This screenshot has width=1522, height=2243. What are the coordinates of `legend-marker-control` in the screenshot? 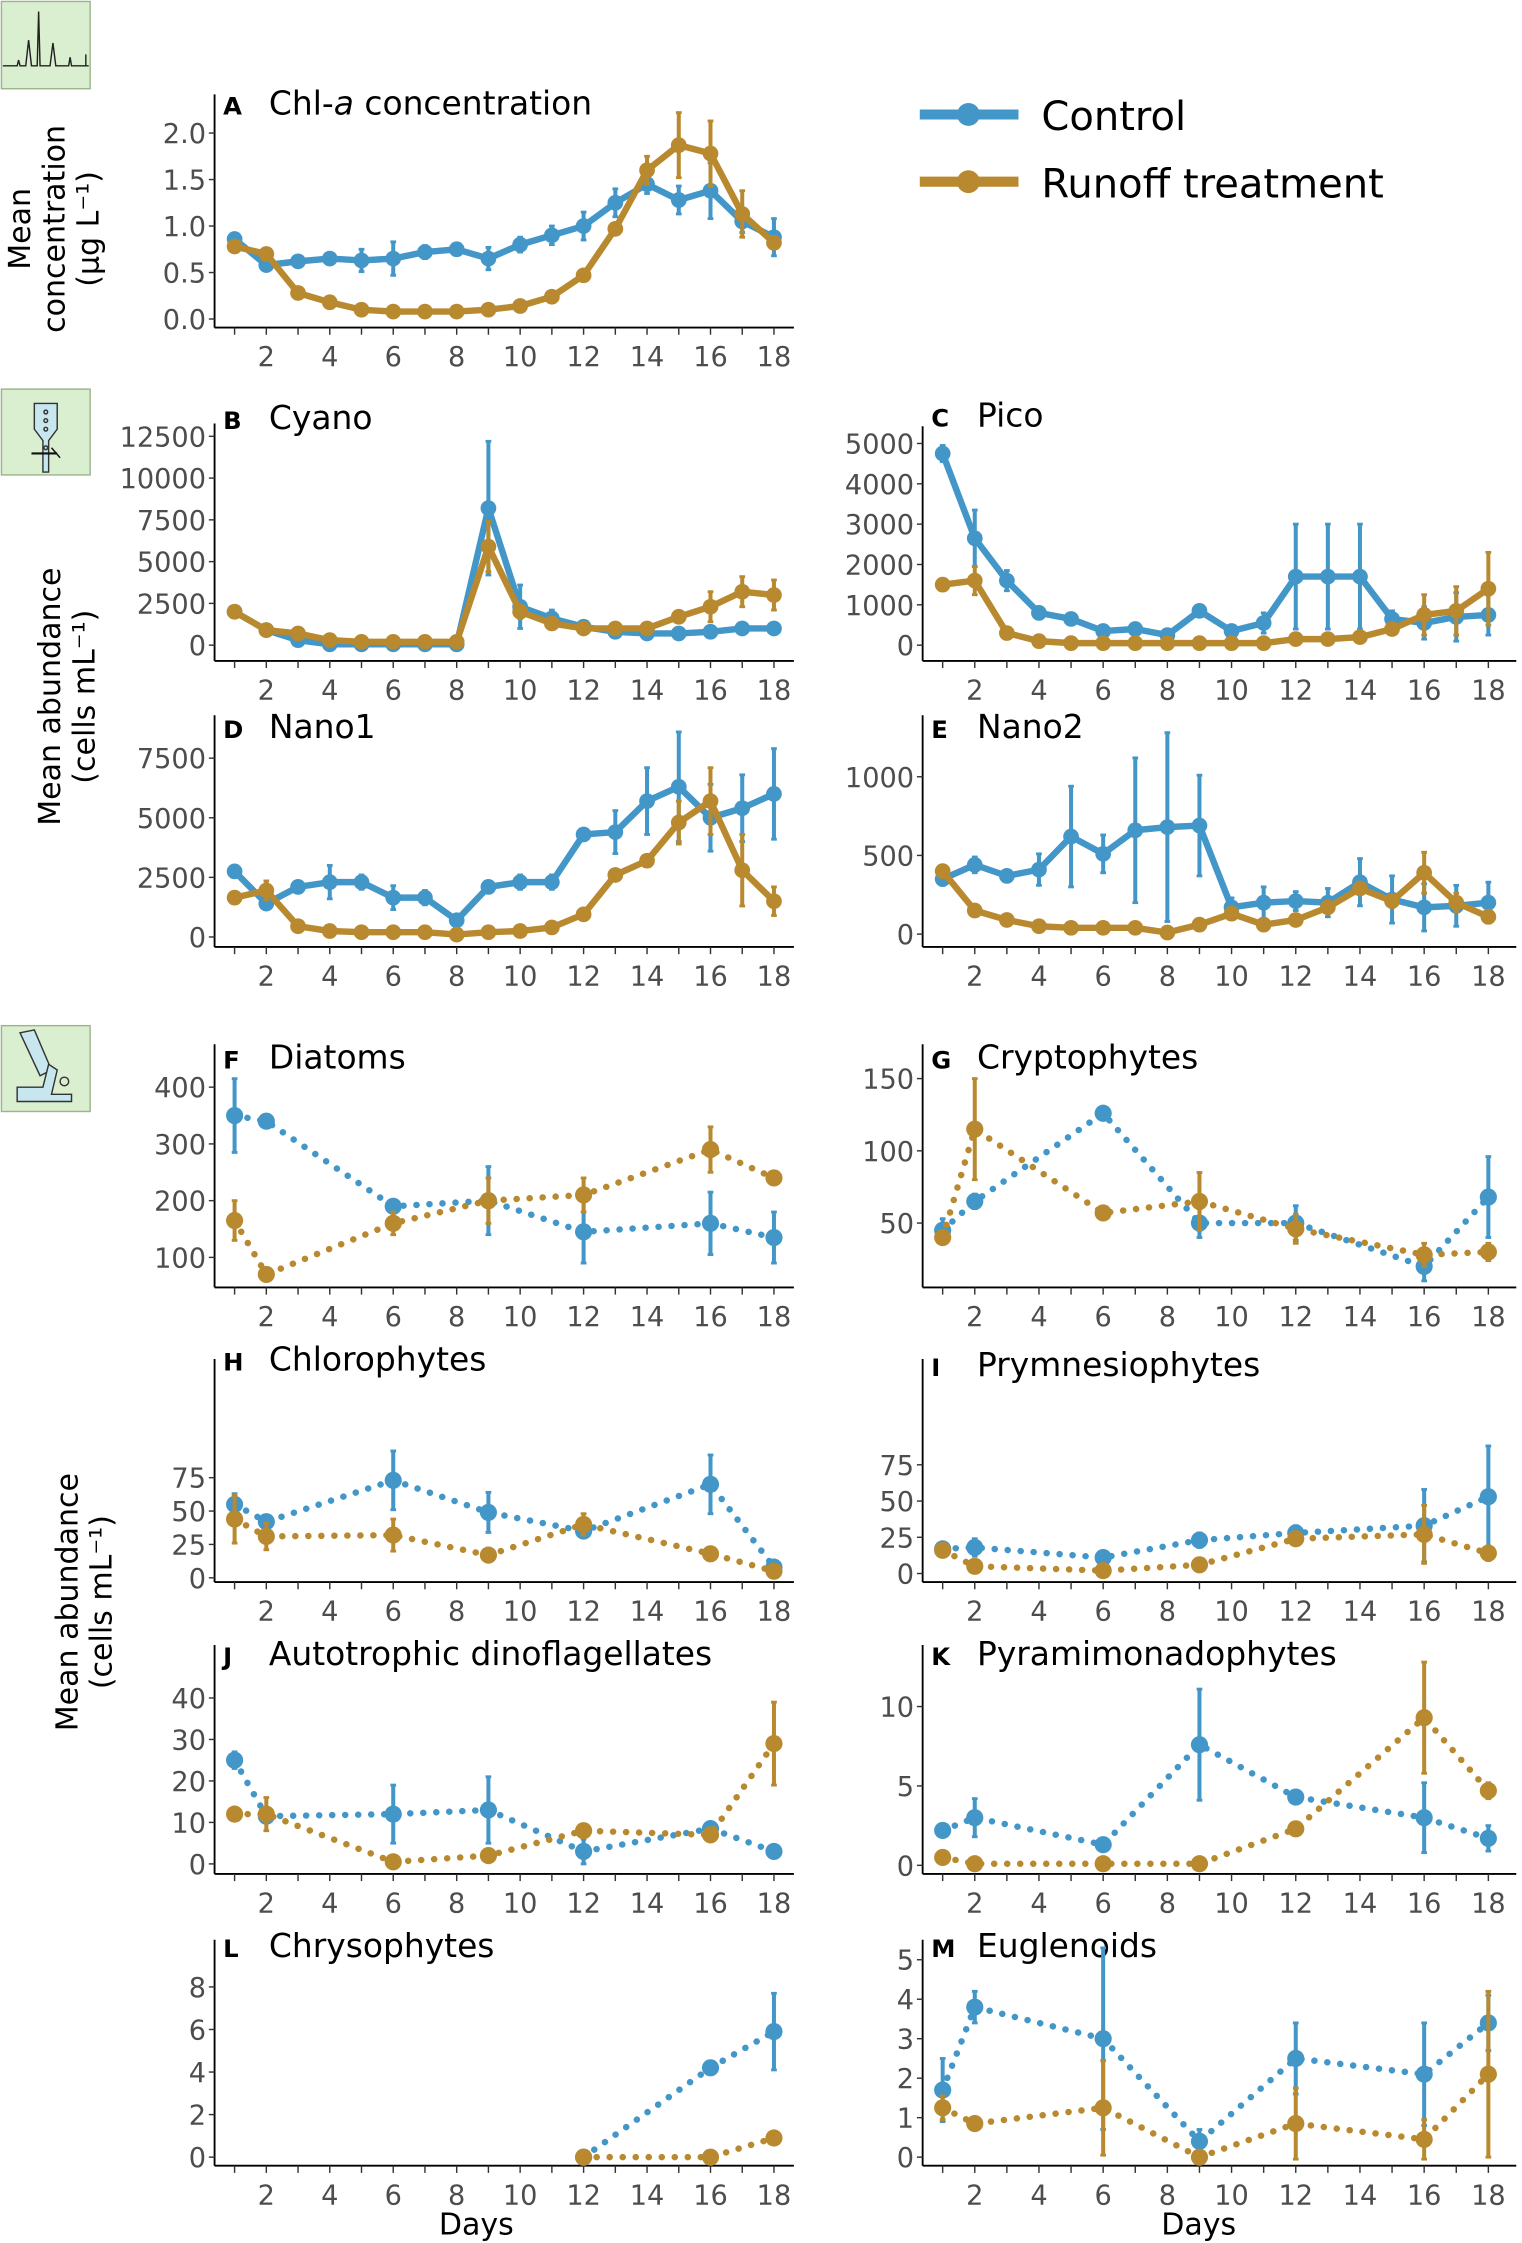 It's located at (968, 114).